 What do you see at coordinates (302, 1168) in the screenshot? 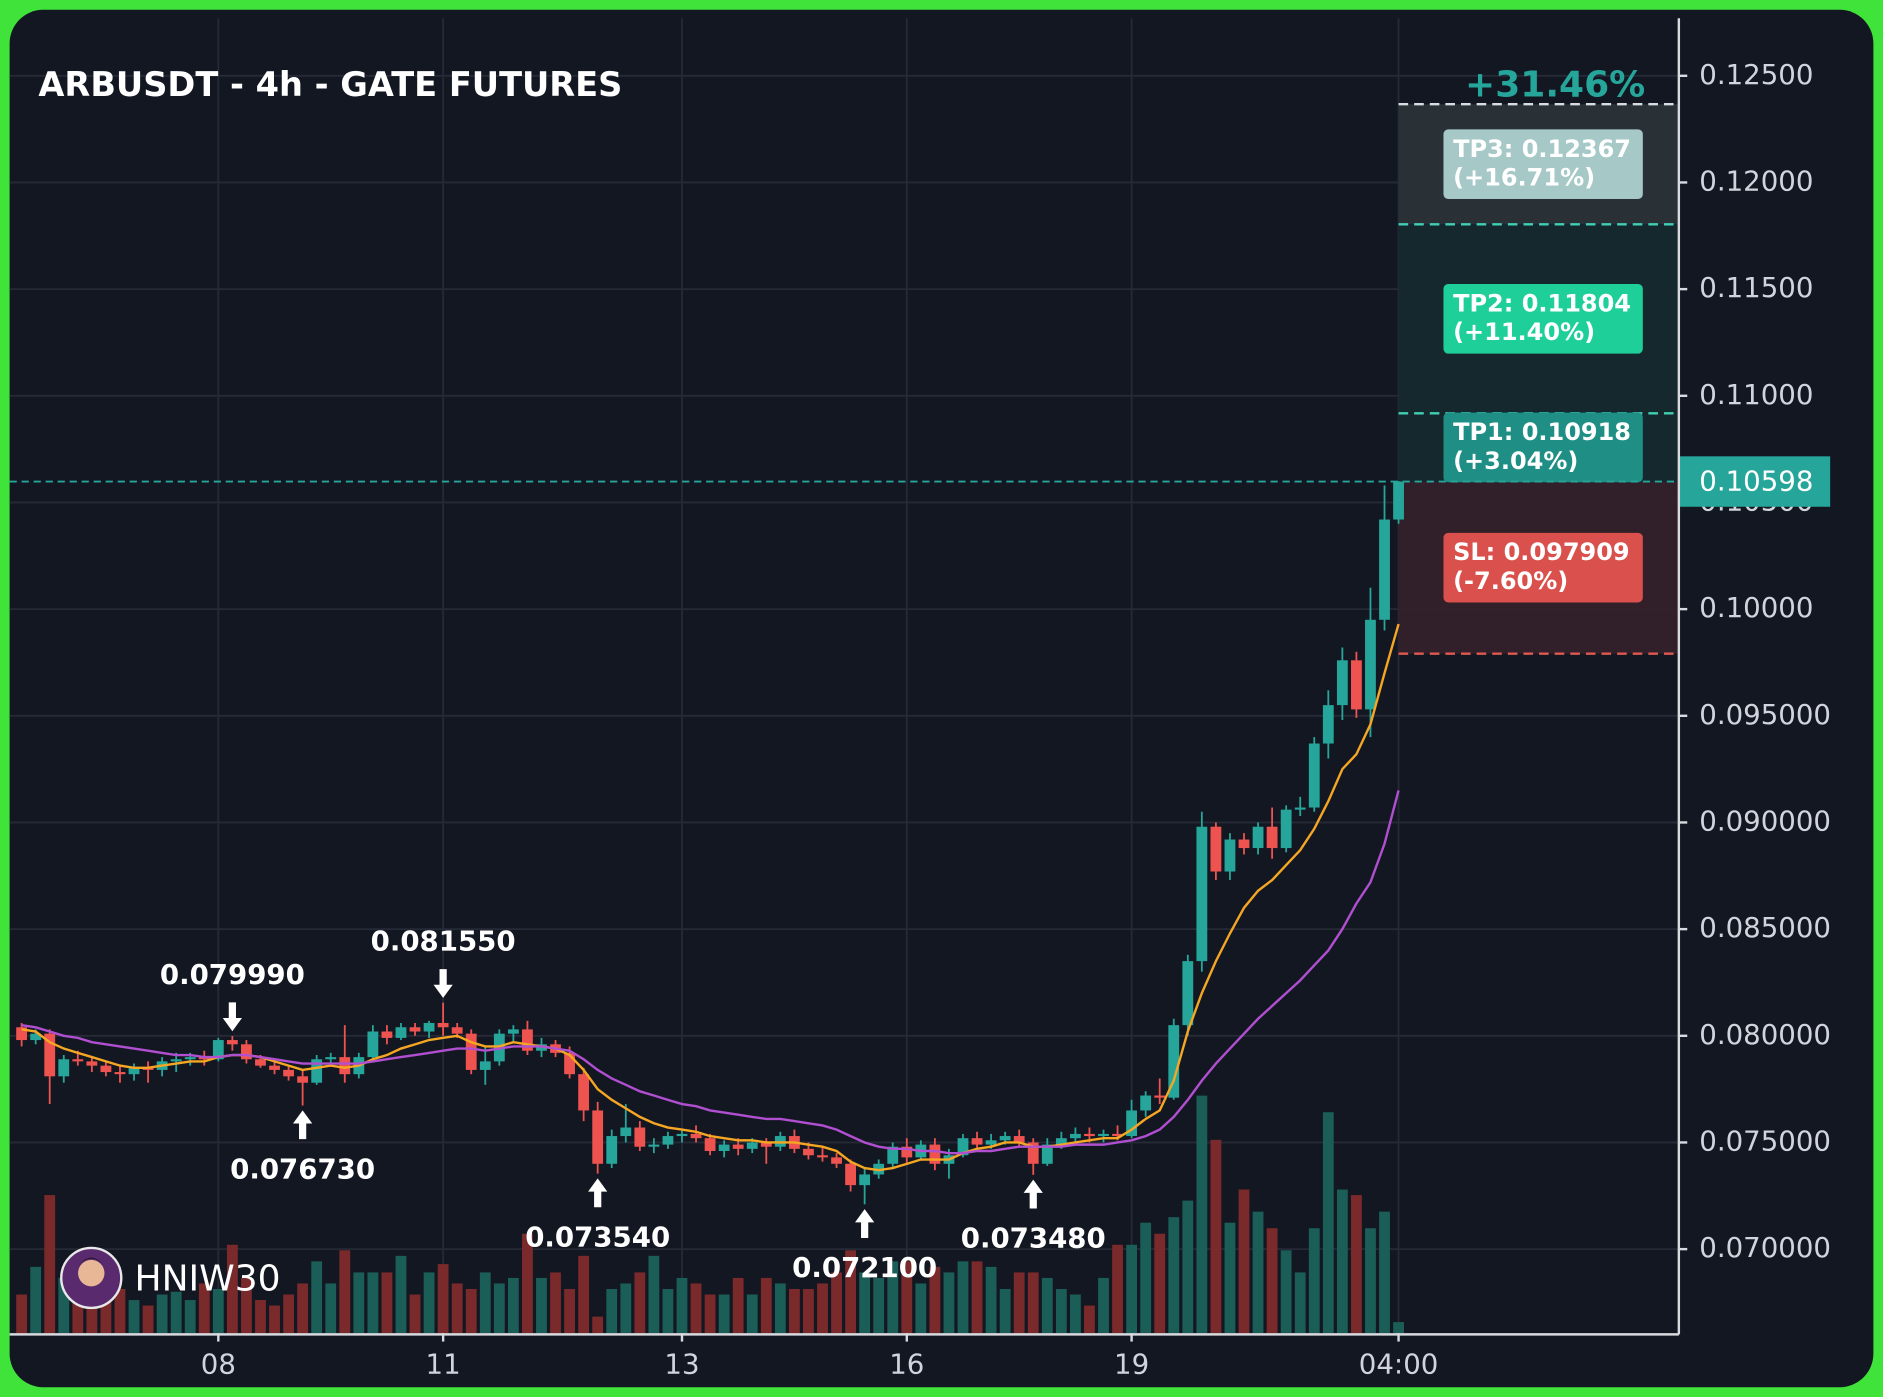
I see `annotation-label: 0.076730` at bounding box center [302, 1168].